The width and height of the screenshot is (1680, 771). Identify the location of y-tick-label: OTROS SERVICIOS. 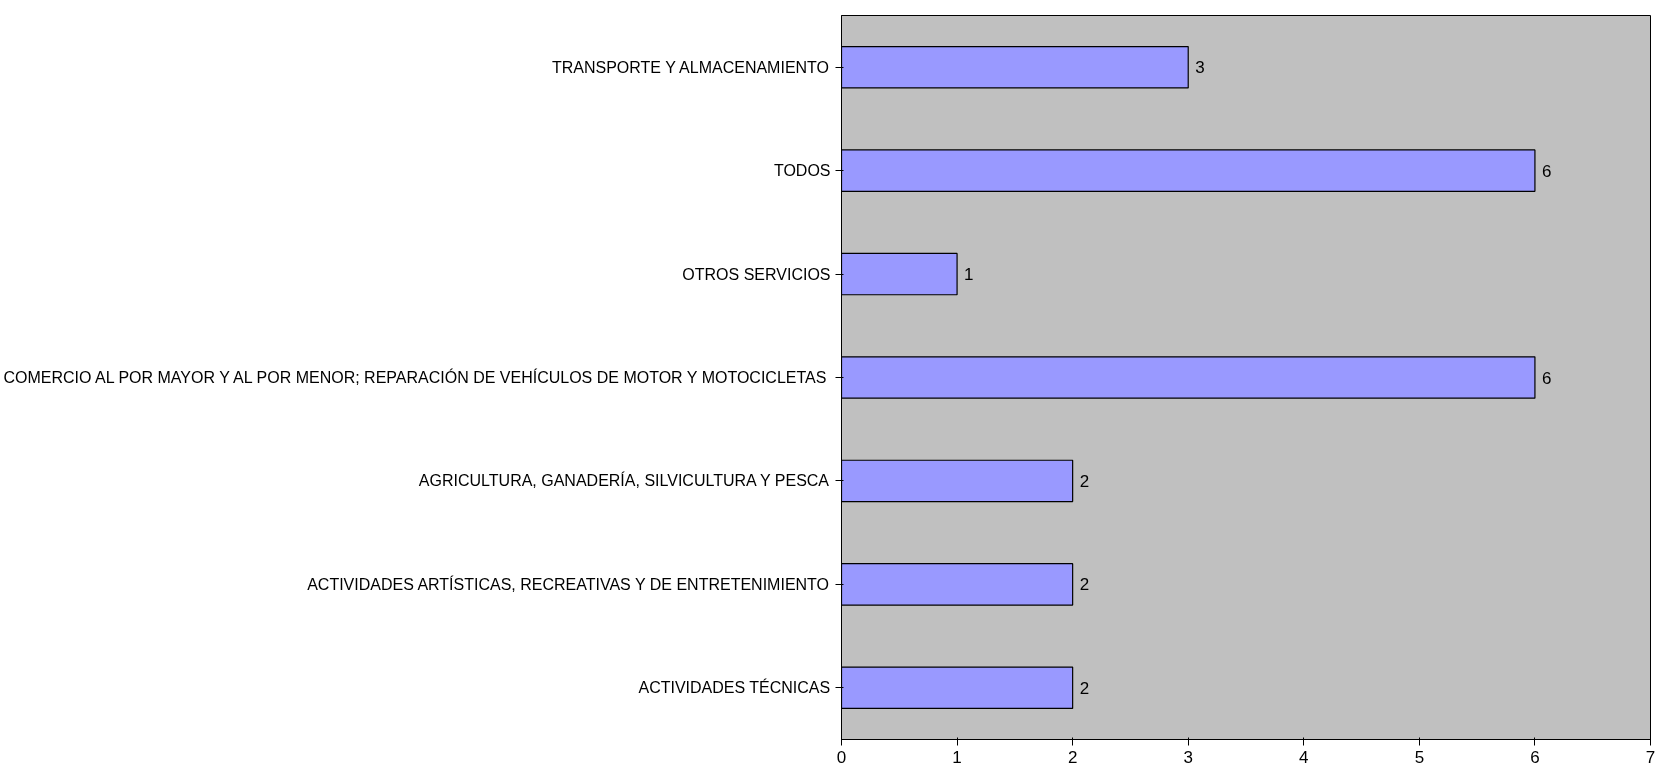
(756, 274).